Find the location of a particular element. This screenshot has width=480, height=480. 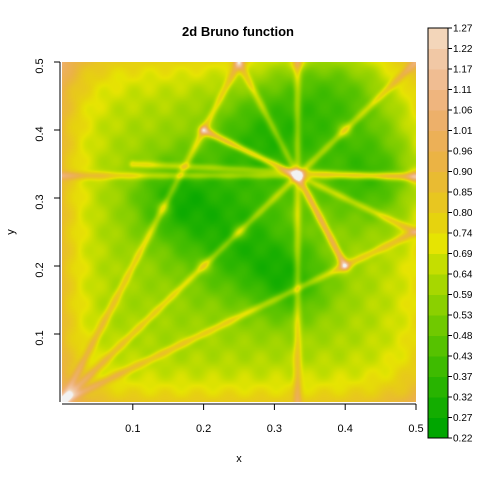

colorbar-label: 0.43 is located at coordinates (463, 357).